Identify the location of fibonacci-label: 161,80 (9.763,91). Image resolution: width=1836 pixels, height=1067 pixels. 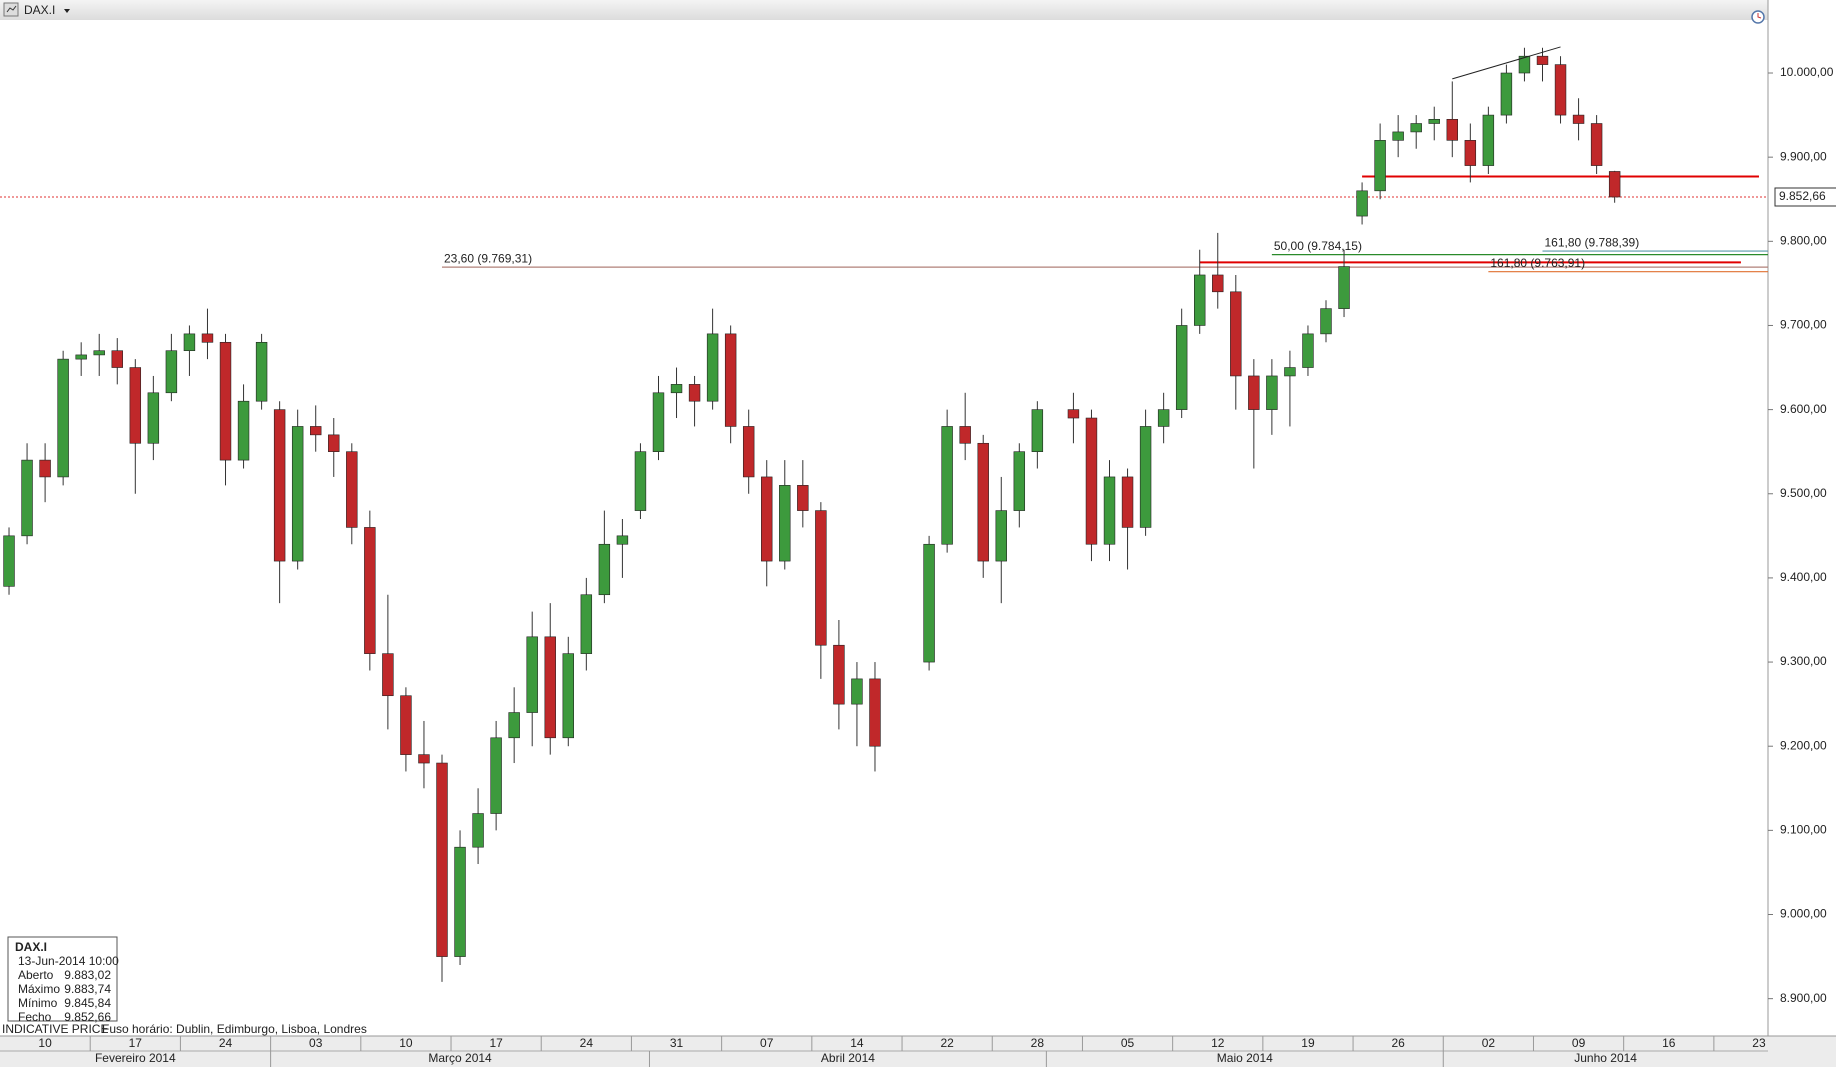
(1537, 263).